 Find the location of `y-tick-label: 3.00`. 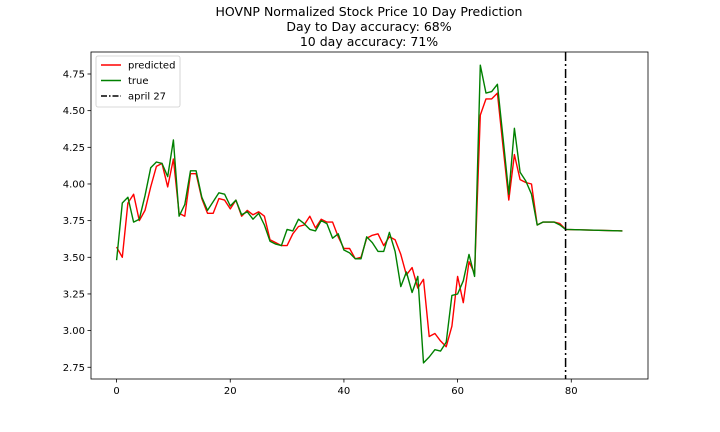

y-tick-label: 3.00 is located at coordinates (74, 331).